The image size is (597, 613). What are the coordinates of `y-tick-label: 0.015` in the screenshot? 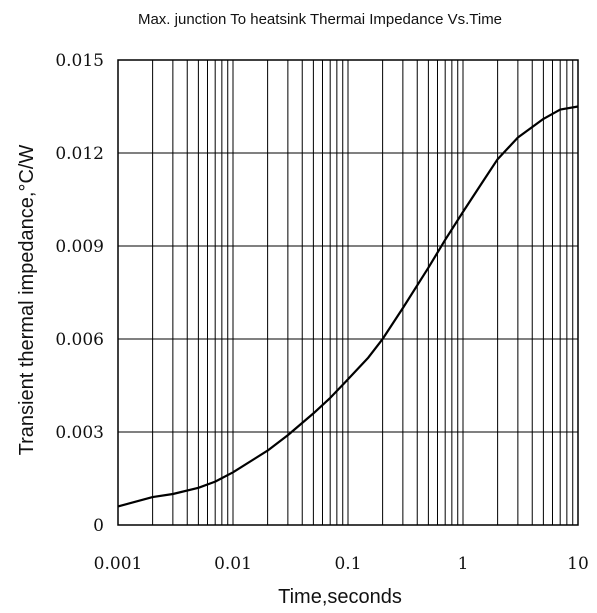 It's located at (79, 61).